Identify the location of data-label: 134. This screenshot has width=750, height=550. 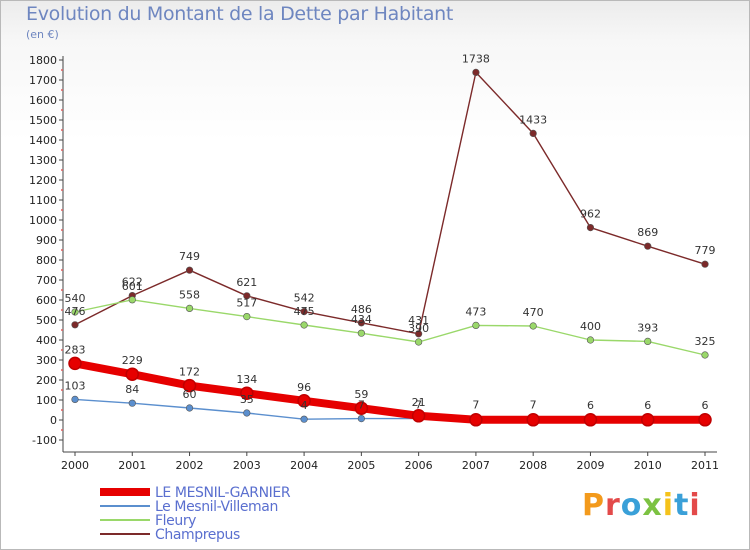
(246, 379).